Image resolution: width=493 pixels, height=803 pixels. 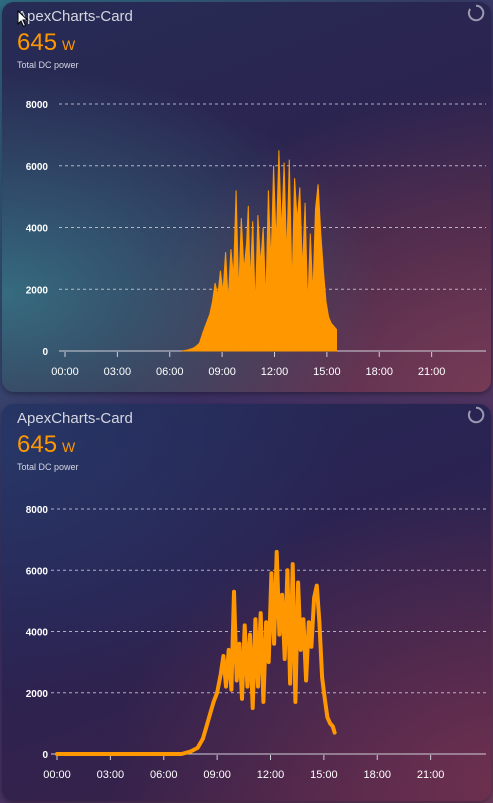 What do you see at coordinates (23, 19) in the screenshot?
I see `mouse-cursor-icon` at bounding box center [23, 19].